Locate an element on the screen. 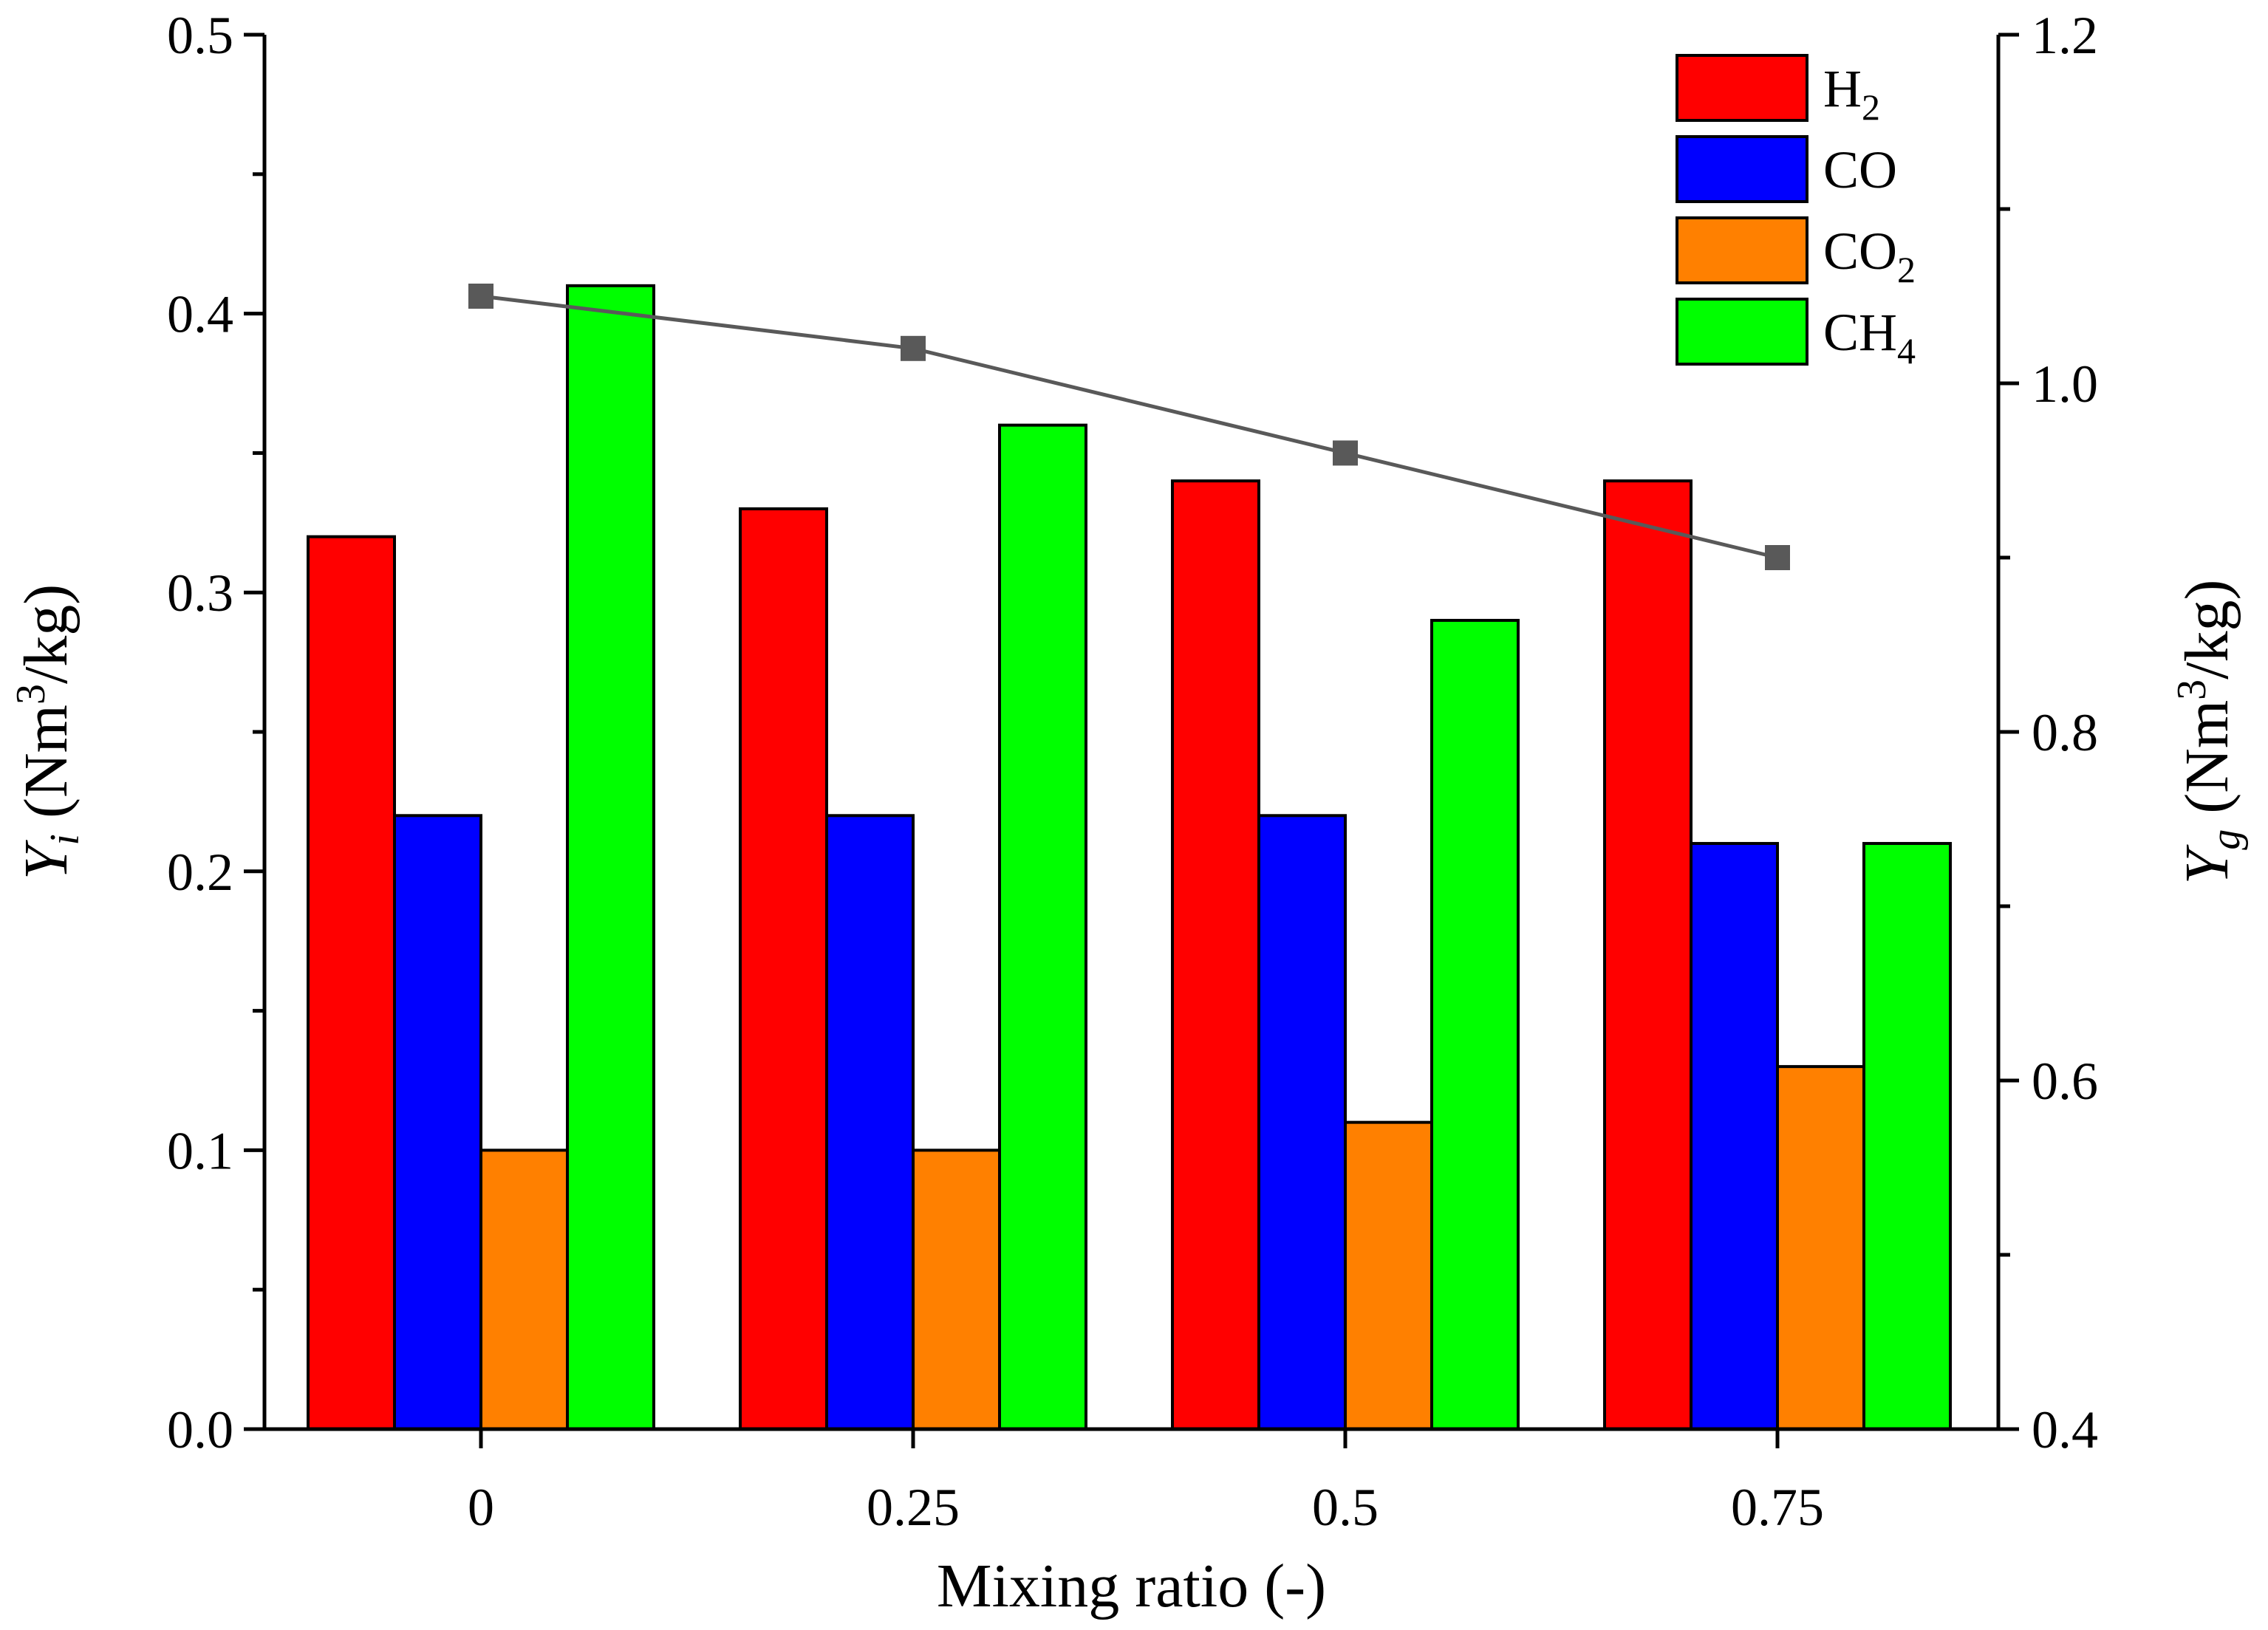 This screenshot has width=2268, height=1630. right-tick-label: 1.0 is located at coordinates (2065, 384).